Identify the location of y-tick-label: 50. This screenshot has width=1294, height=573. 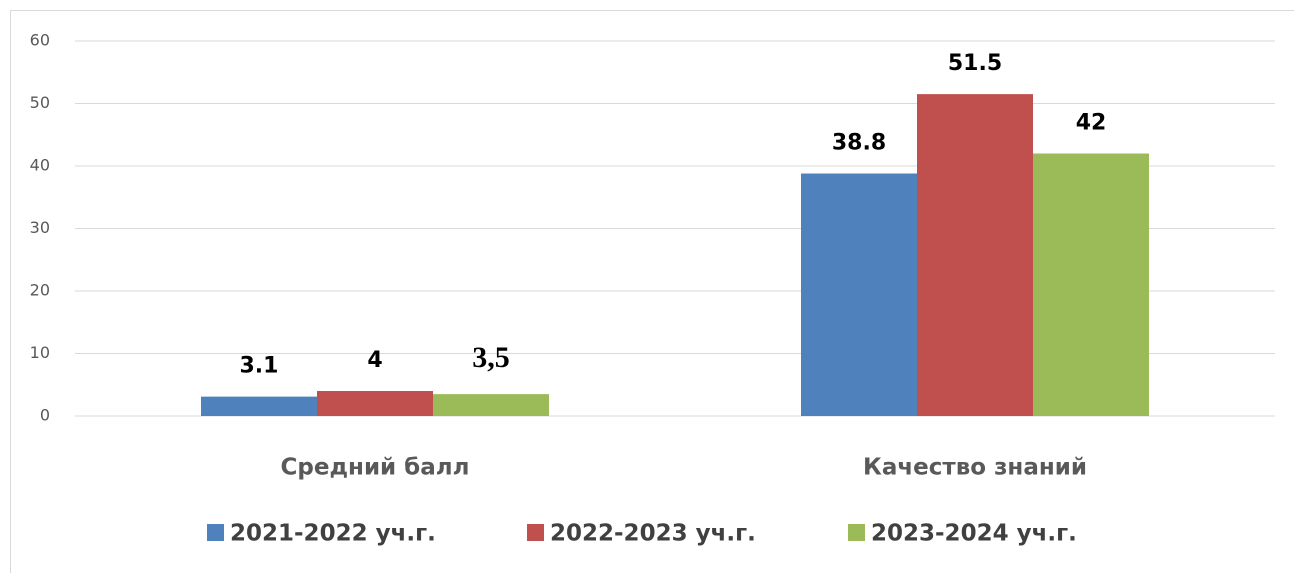
(40, 102).